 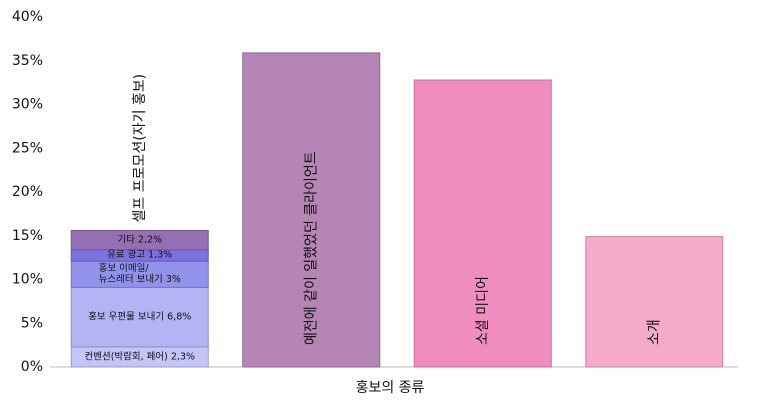 What do you see at coordinates (27, 61) in the screenshot?
I see `y-tick-label: 35%` at bounding box center [27, 61].